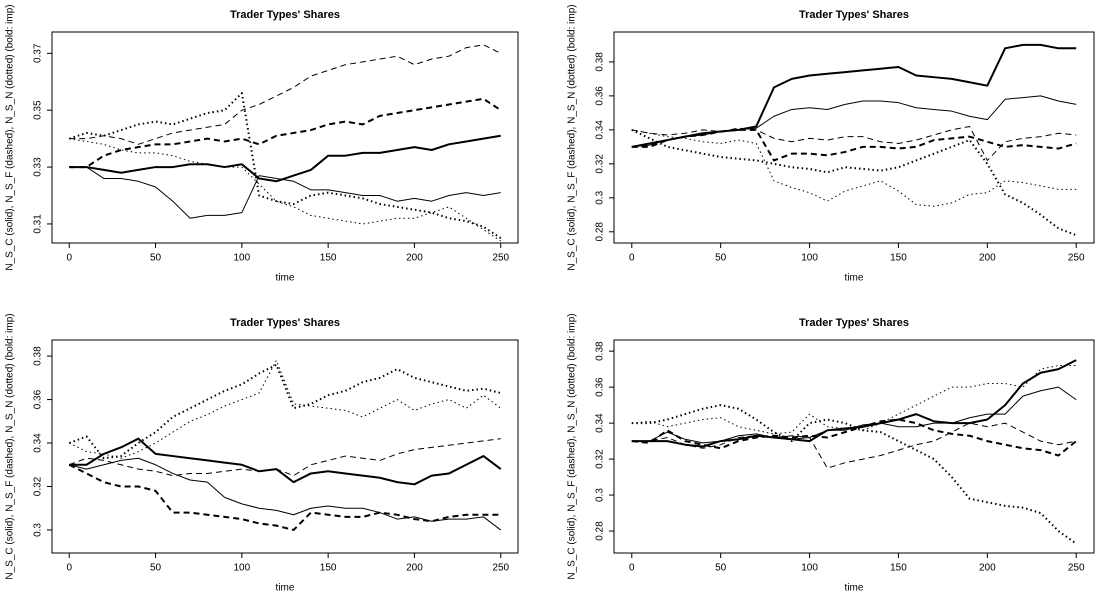 Image resolution: width=1098 pixels, height=596 pixels. I want to click on y-tick-label: 0.31, so click(38, 224).